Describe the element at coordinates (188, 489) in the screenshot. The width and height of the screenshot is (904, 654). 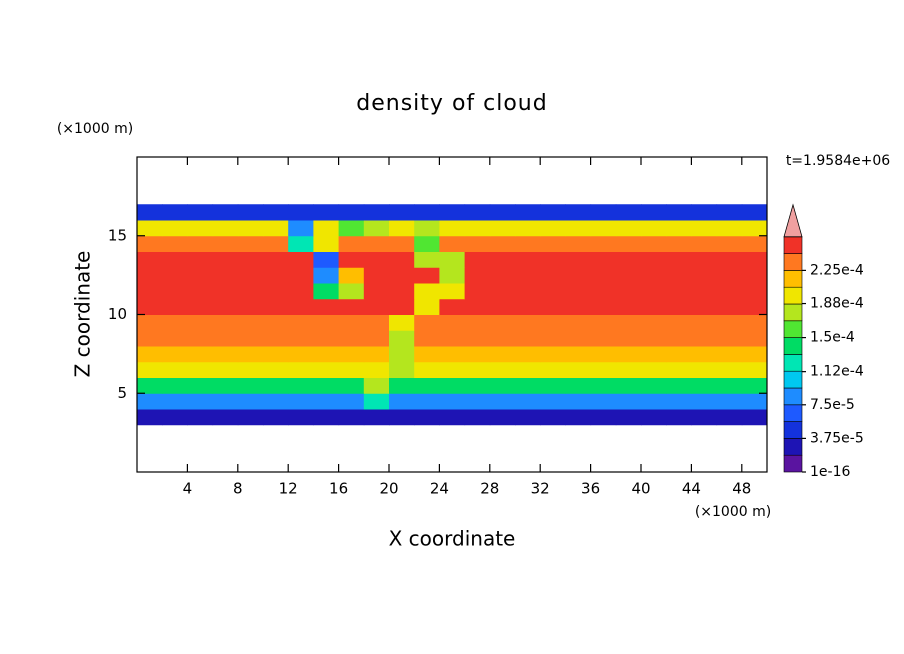
I see `x-tick-label: 4` at that location.